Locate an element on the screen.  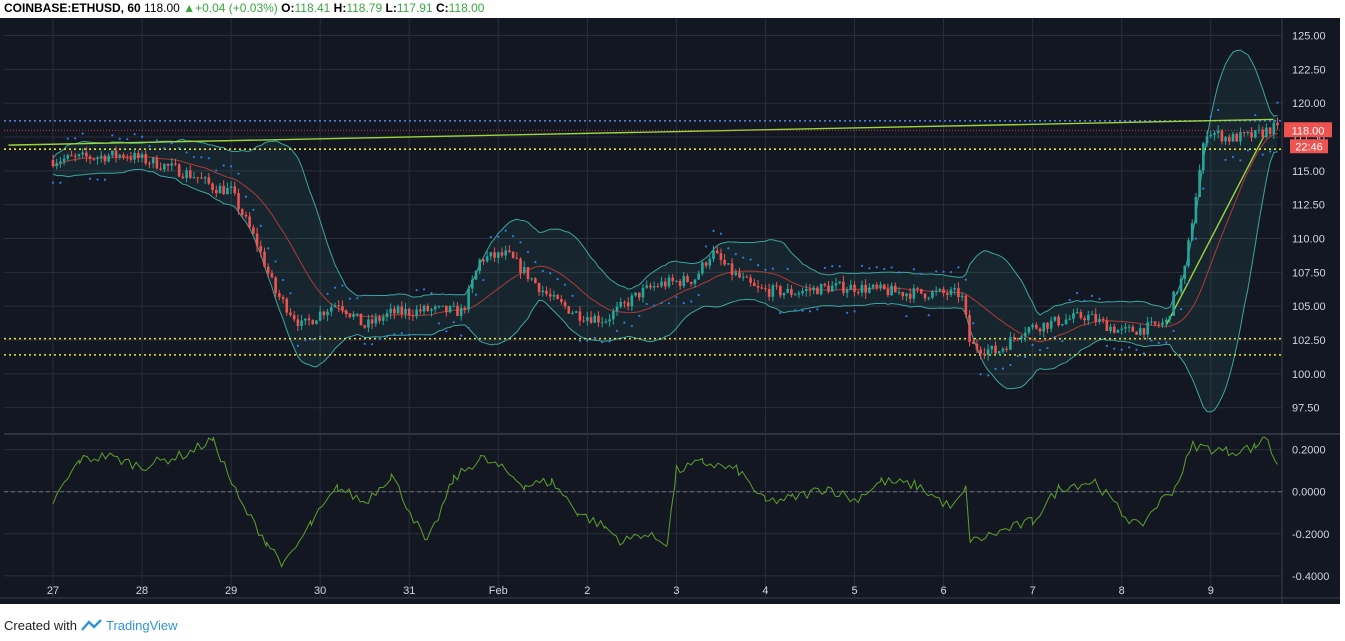
up-triangle-icon: ▲ is located at coordinates (189, 8).